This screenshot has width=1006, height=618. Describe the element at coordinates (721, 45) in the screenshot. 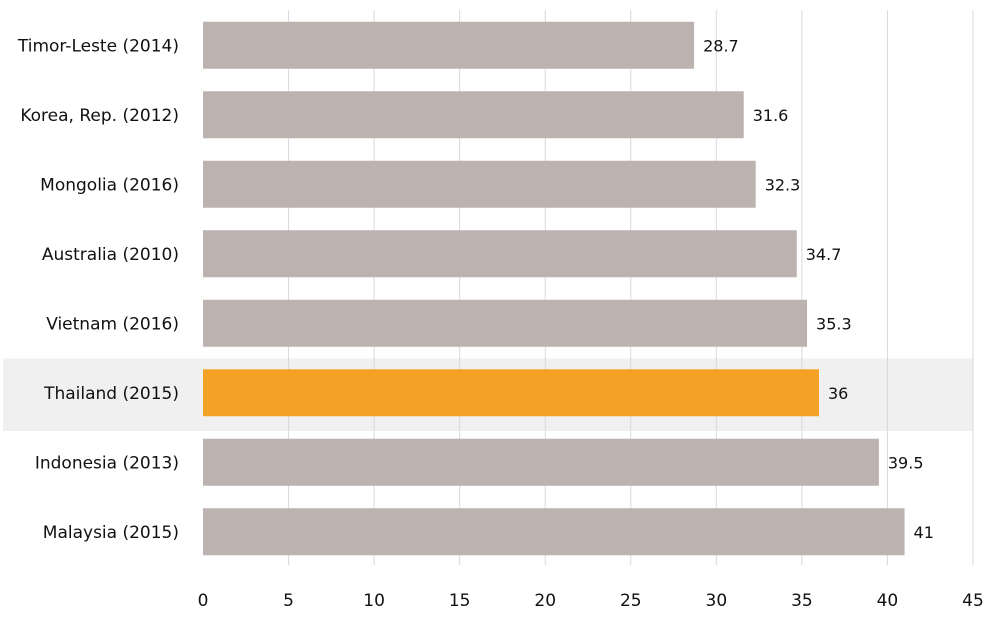

I see `value-label: 28.7` at that location.